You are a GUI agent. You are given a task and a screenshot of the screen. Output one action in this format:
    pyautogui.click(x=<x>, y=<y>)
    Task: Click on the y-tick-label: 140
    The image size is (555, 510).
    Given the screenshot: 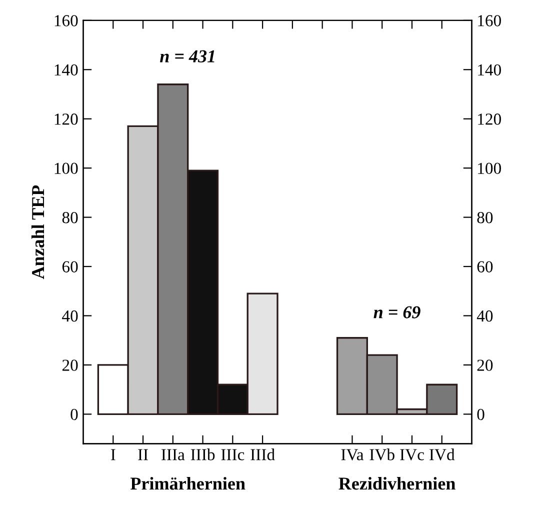 What is the action you would take?
    pyautogui.click(x=66, y=70)
    